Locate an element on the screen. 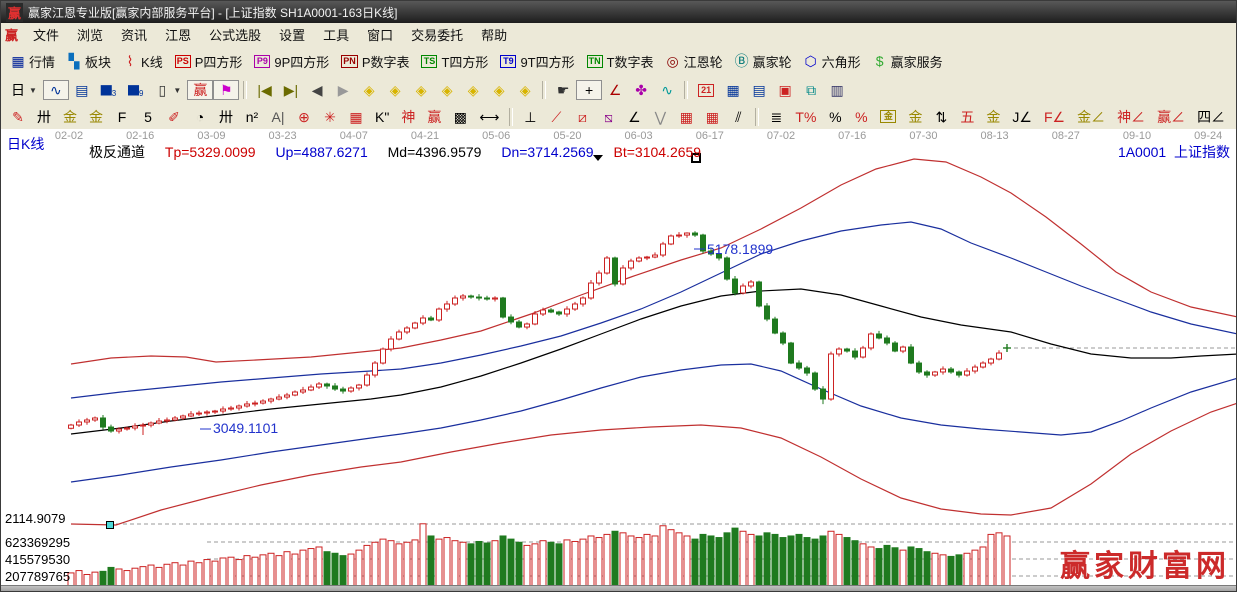  calculator-button: ▦ is located at coordinates (733, 90).